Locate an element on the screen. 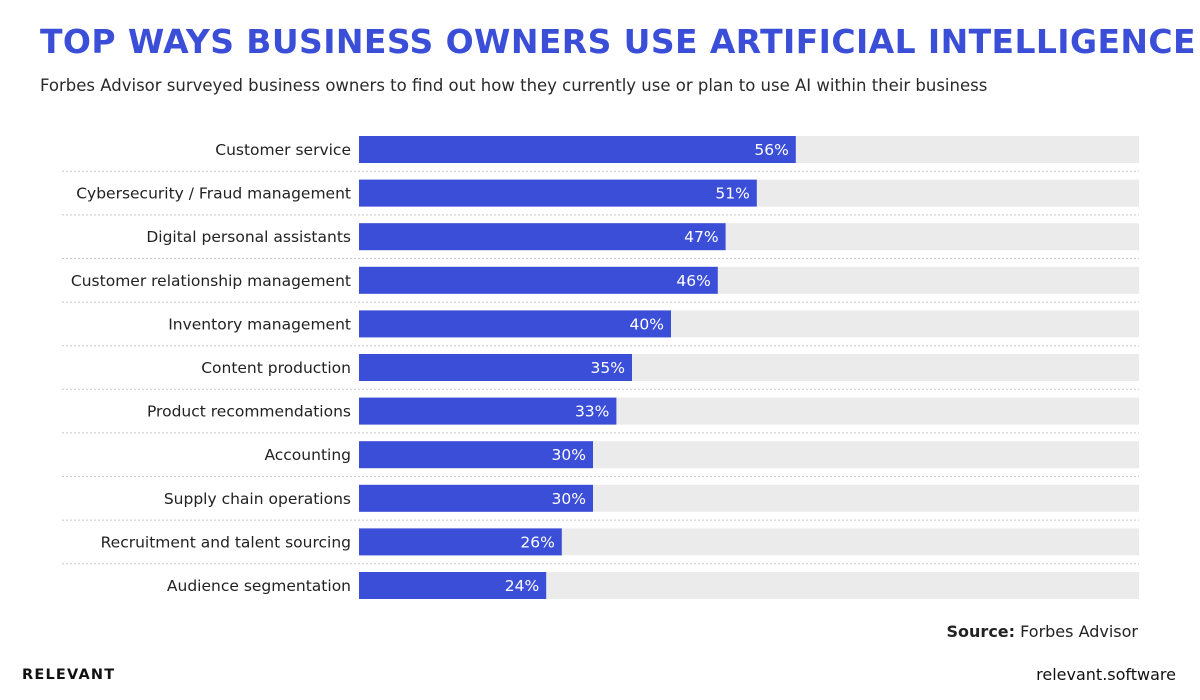 The height and width of the screenshot is (700, 1200). value-label: 47% is located at coordinates (701, 237).